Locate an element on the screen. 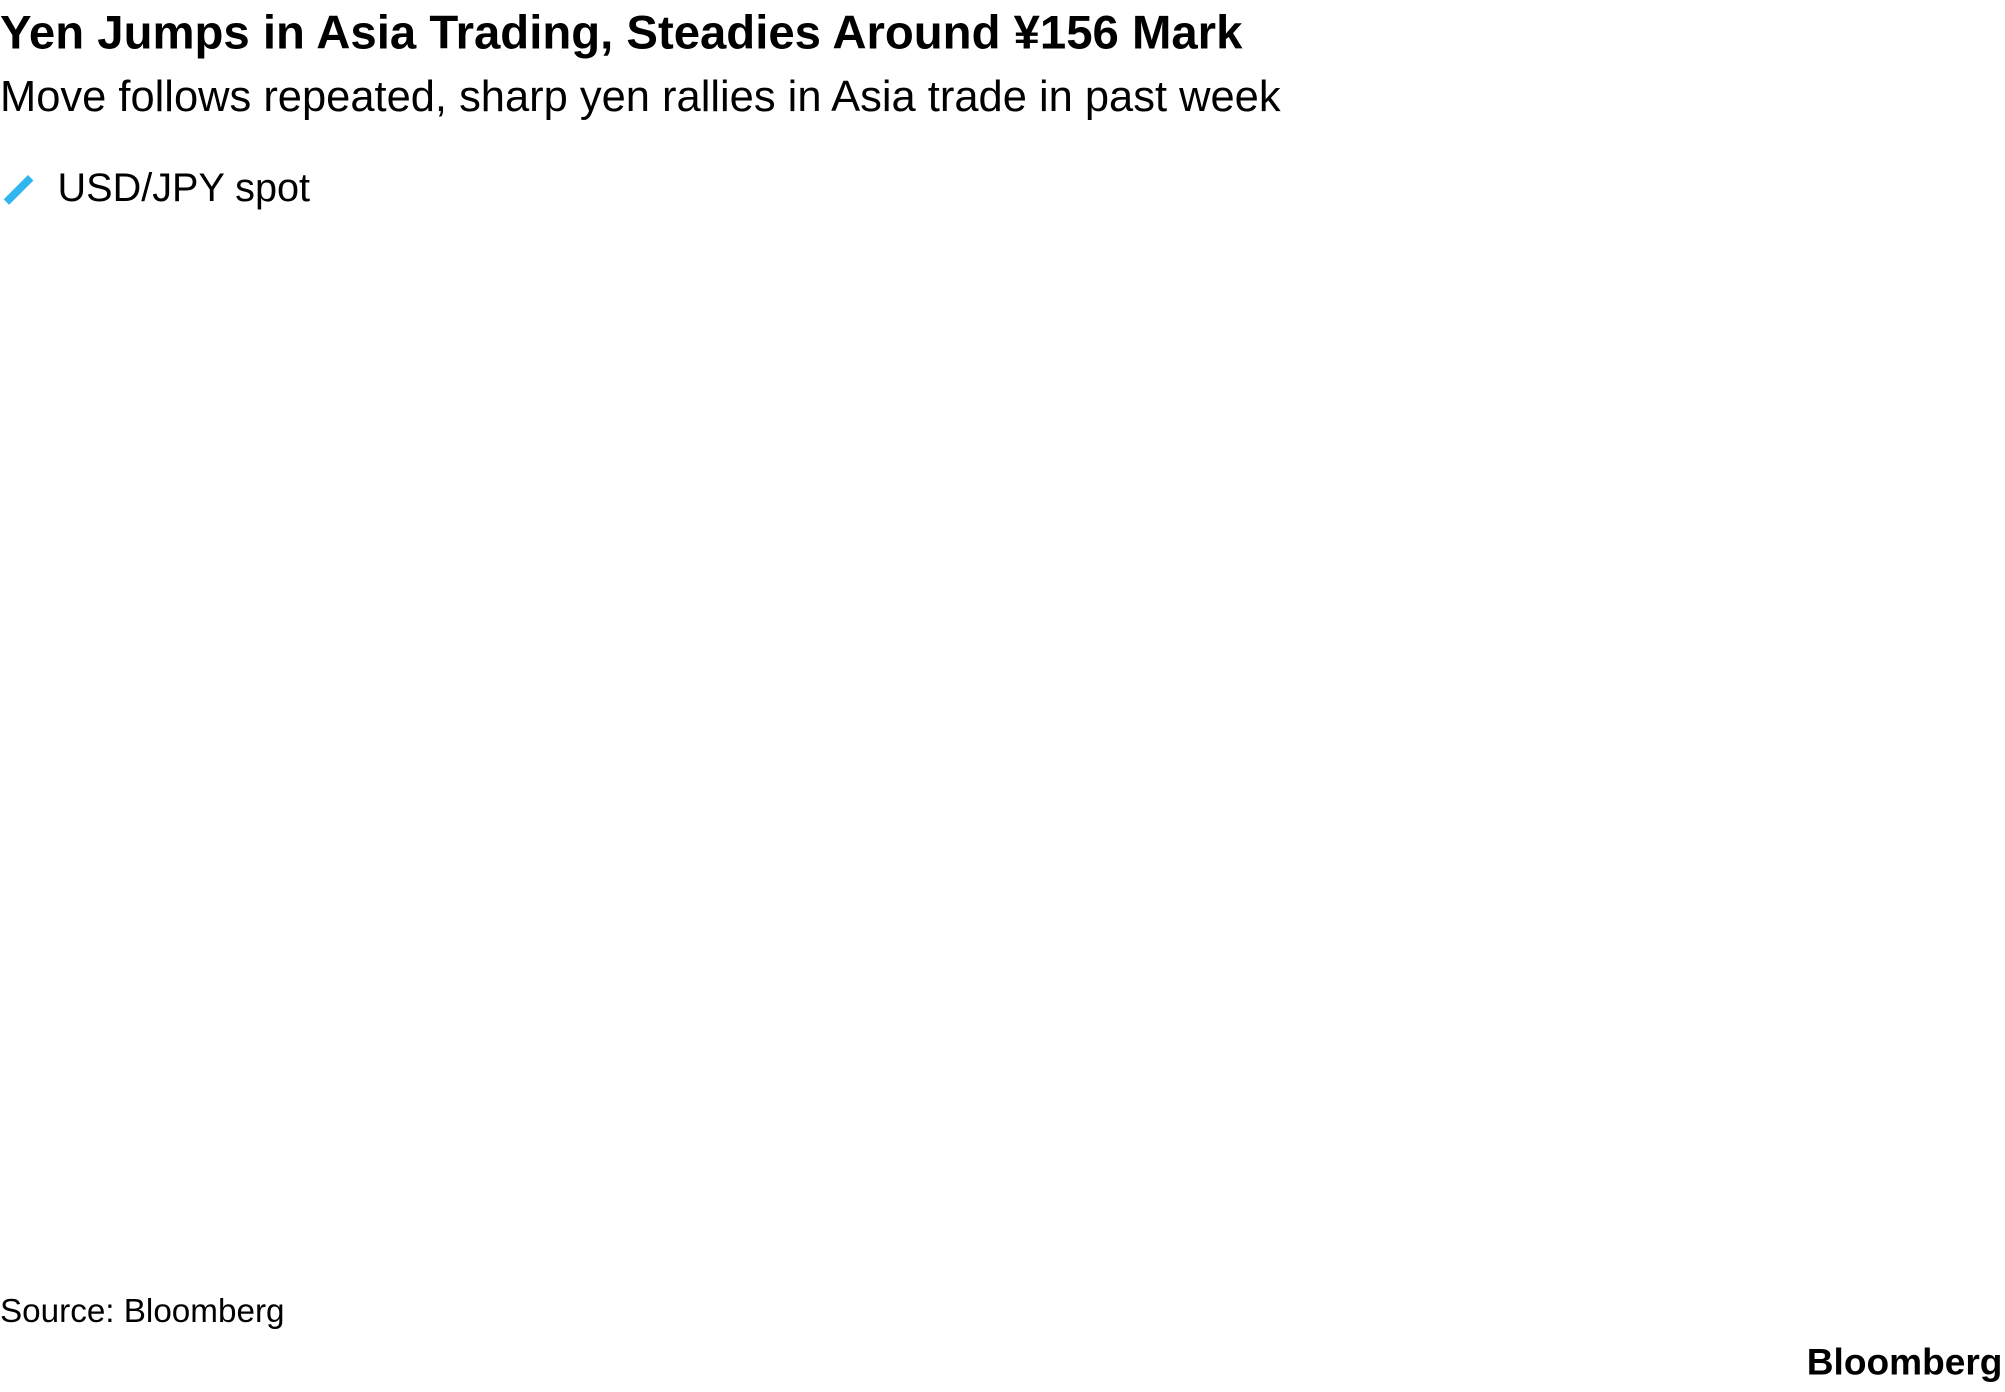  legend: USD/JPY spot is located at coordinates (157, 188).